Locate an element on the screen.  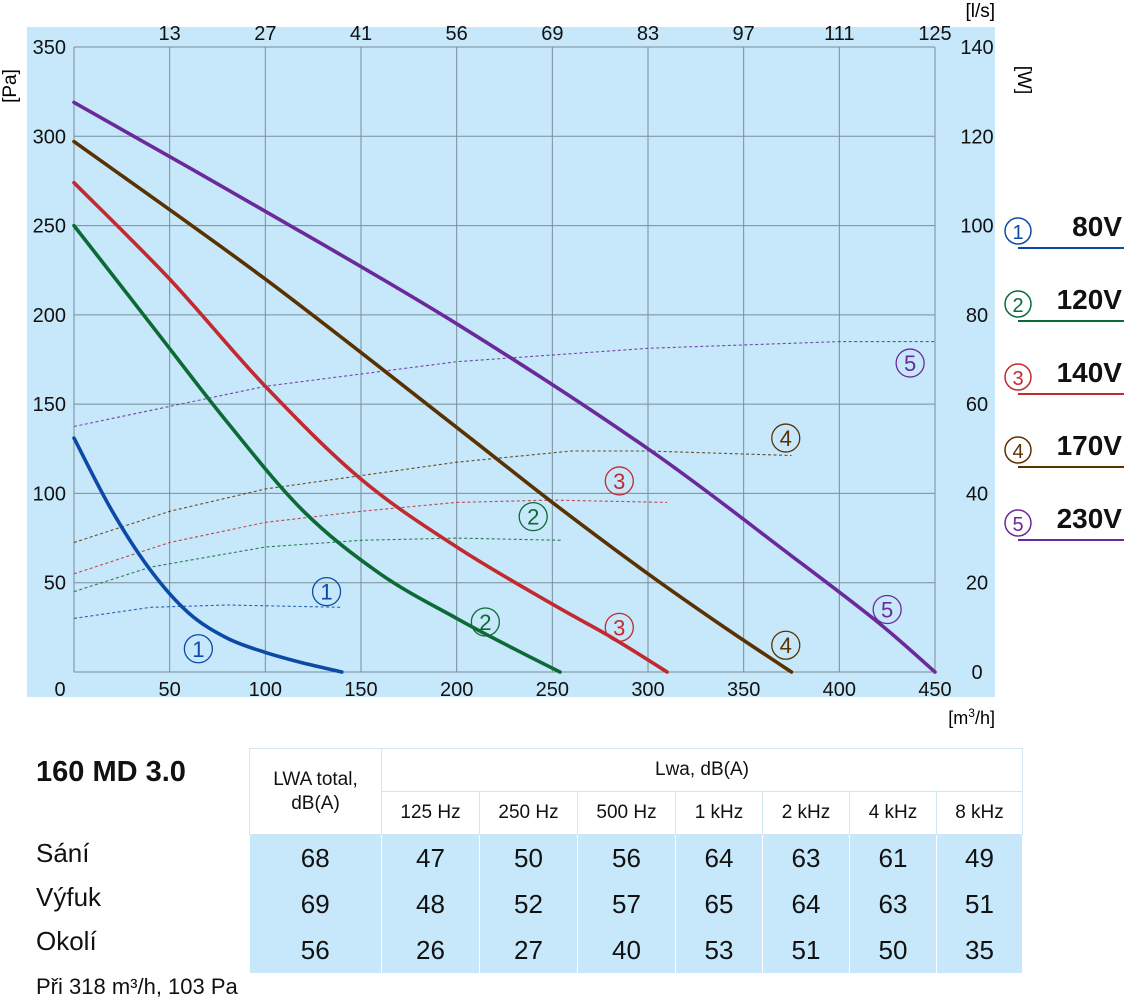
x-tick-label: 300 is located at coordinates (647, 690).